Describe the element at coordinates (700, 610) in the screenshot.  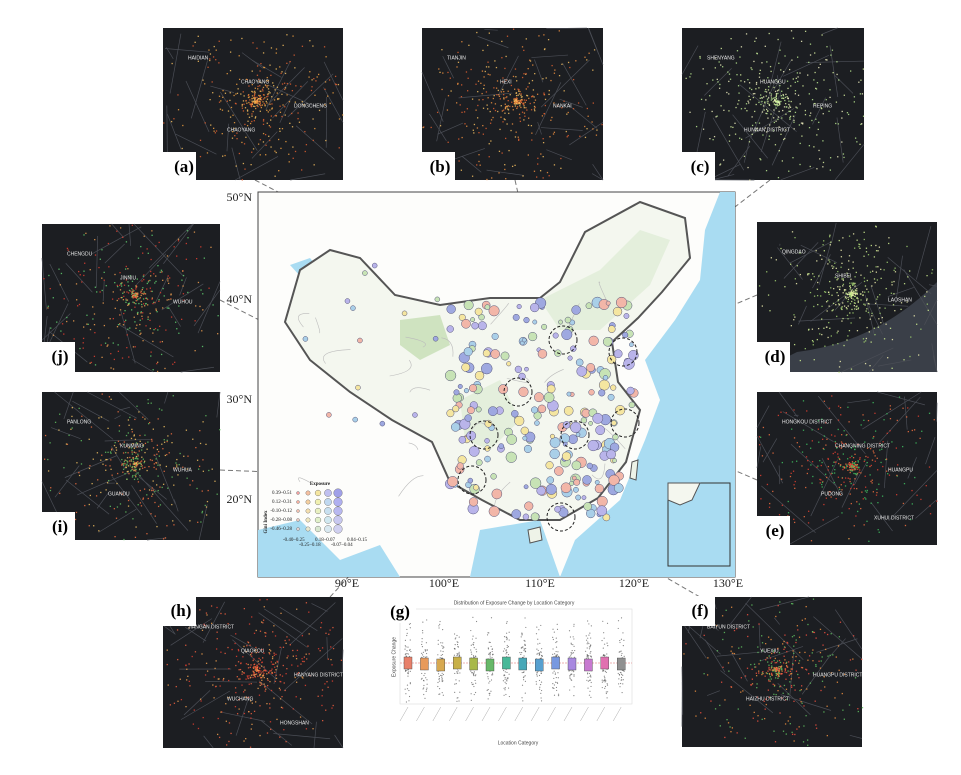
I see `panel-label: (f)` at that location.